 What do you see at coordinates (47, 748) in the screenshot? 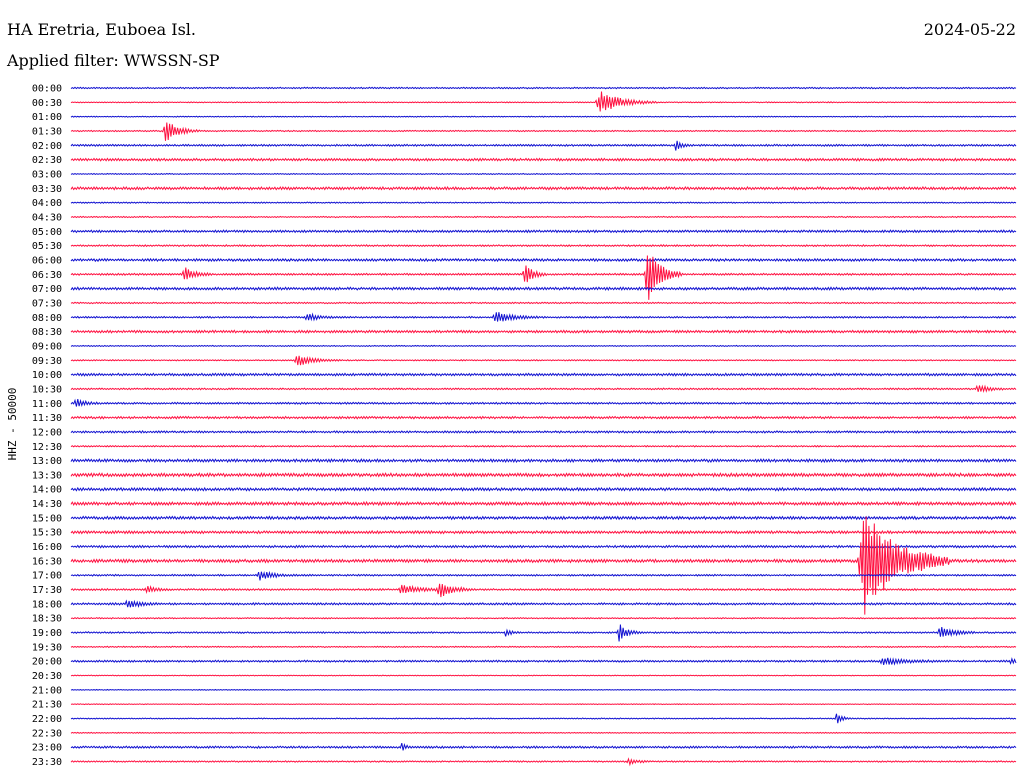
I see `row-time-label: 23:00` at bounding box center [47, 748].